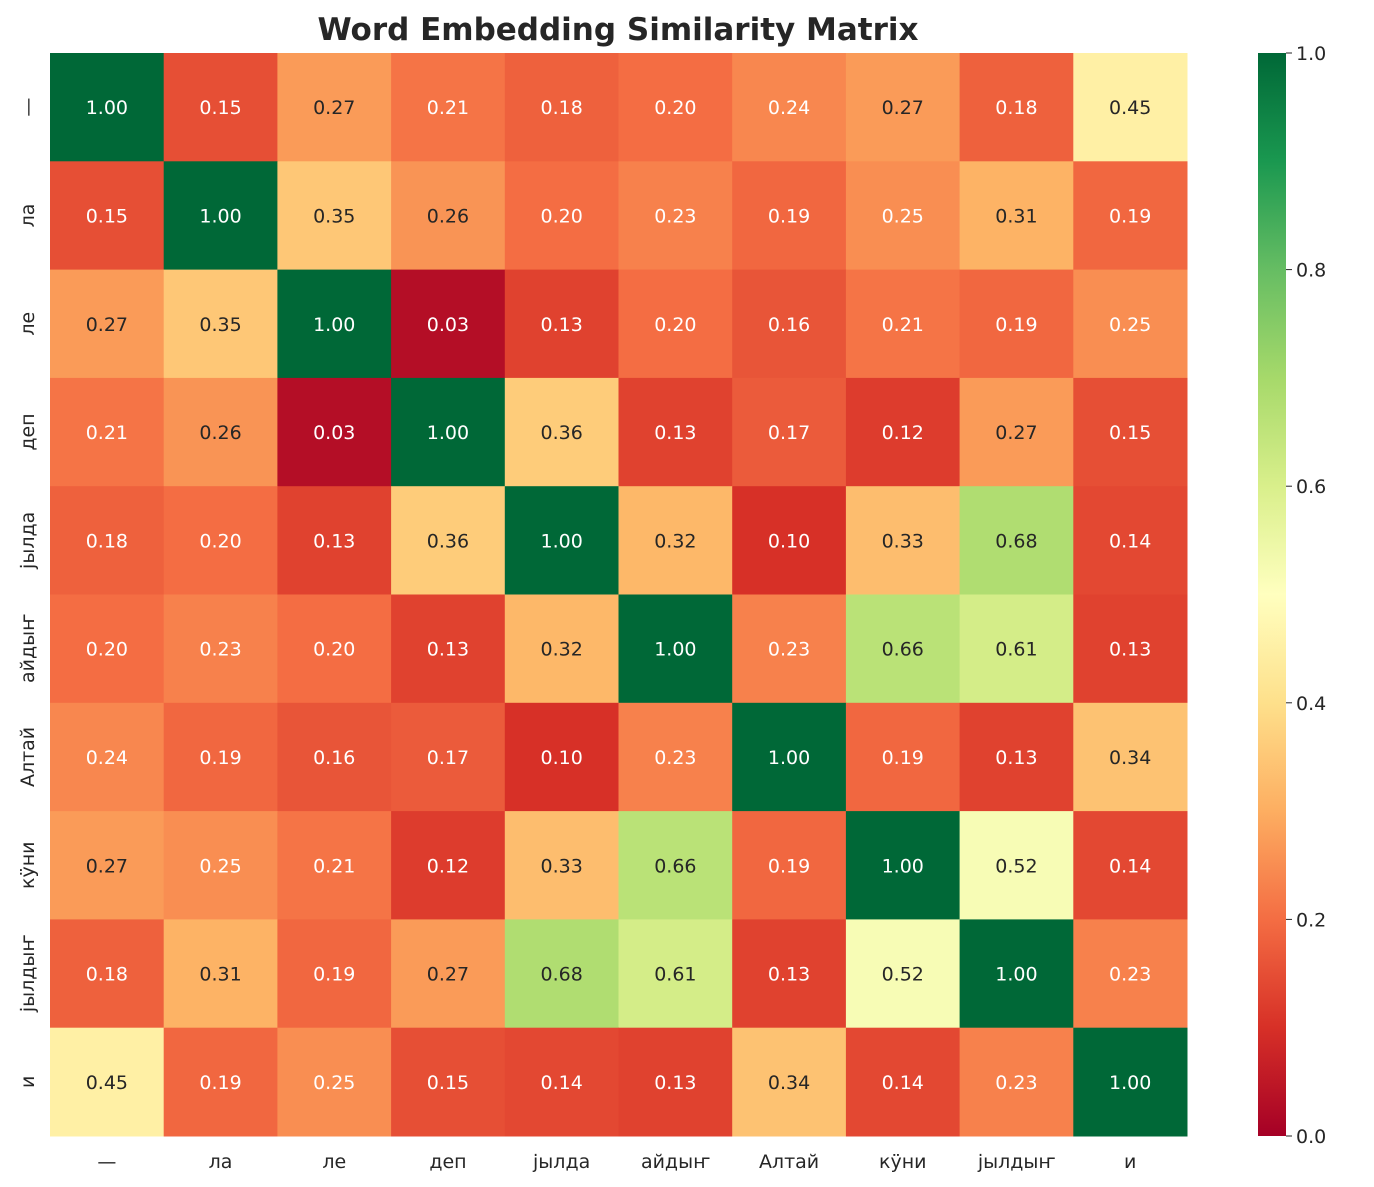 The image size is (1374, 1187). I want to click on cell-annotation: 0.16, so click(334, 758).